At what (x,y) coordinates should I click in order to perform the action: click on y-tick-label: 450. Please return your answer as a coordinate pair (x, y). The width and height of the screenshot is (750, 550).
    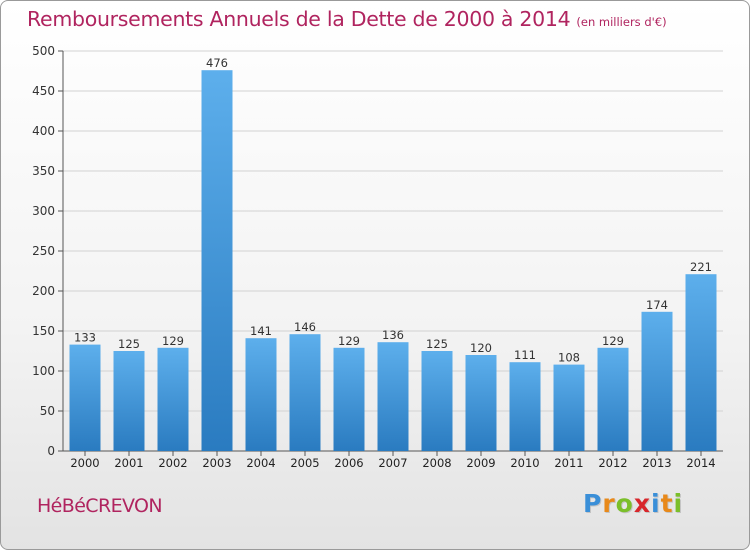
    Looking at the image, I should click on (43, 91).